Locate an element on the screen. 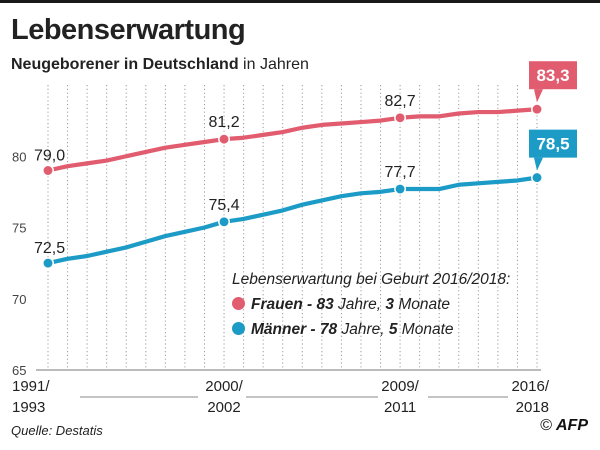  legend-men-sep: - is located at coordinates (313, 329).